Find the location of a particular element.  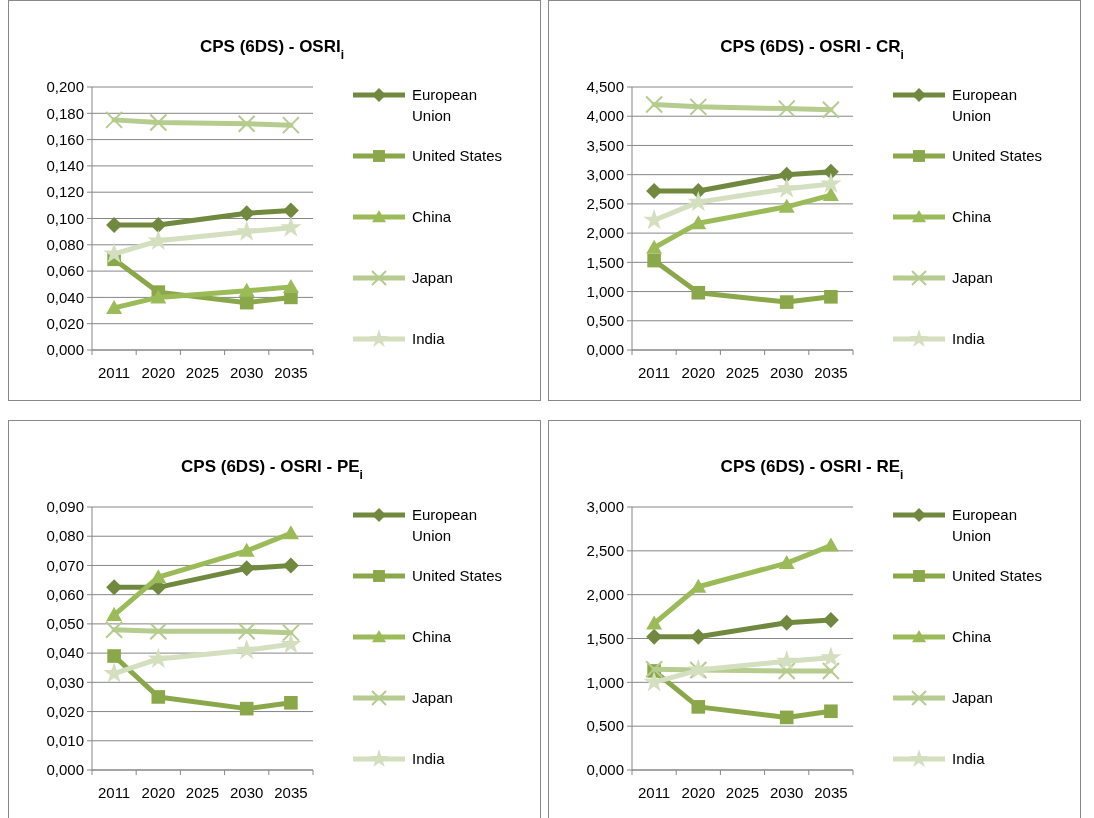

chart-title: CPS (6DS) - OSRI - CR$_{i}$ is located at coordinates (812, 49).